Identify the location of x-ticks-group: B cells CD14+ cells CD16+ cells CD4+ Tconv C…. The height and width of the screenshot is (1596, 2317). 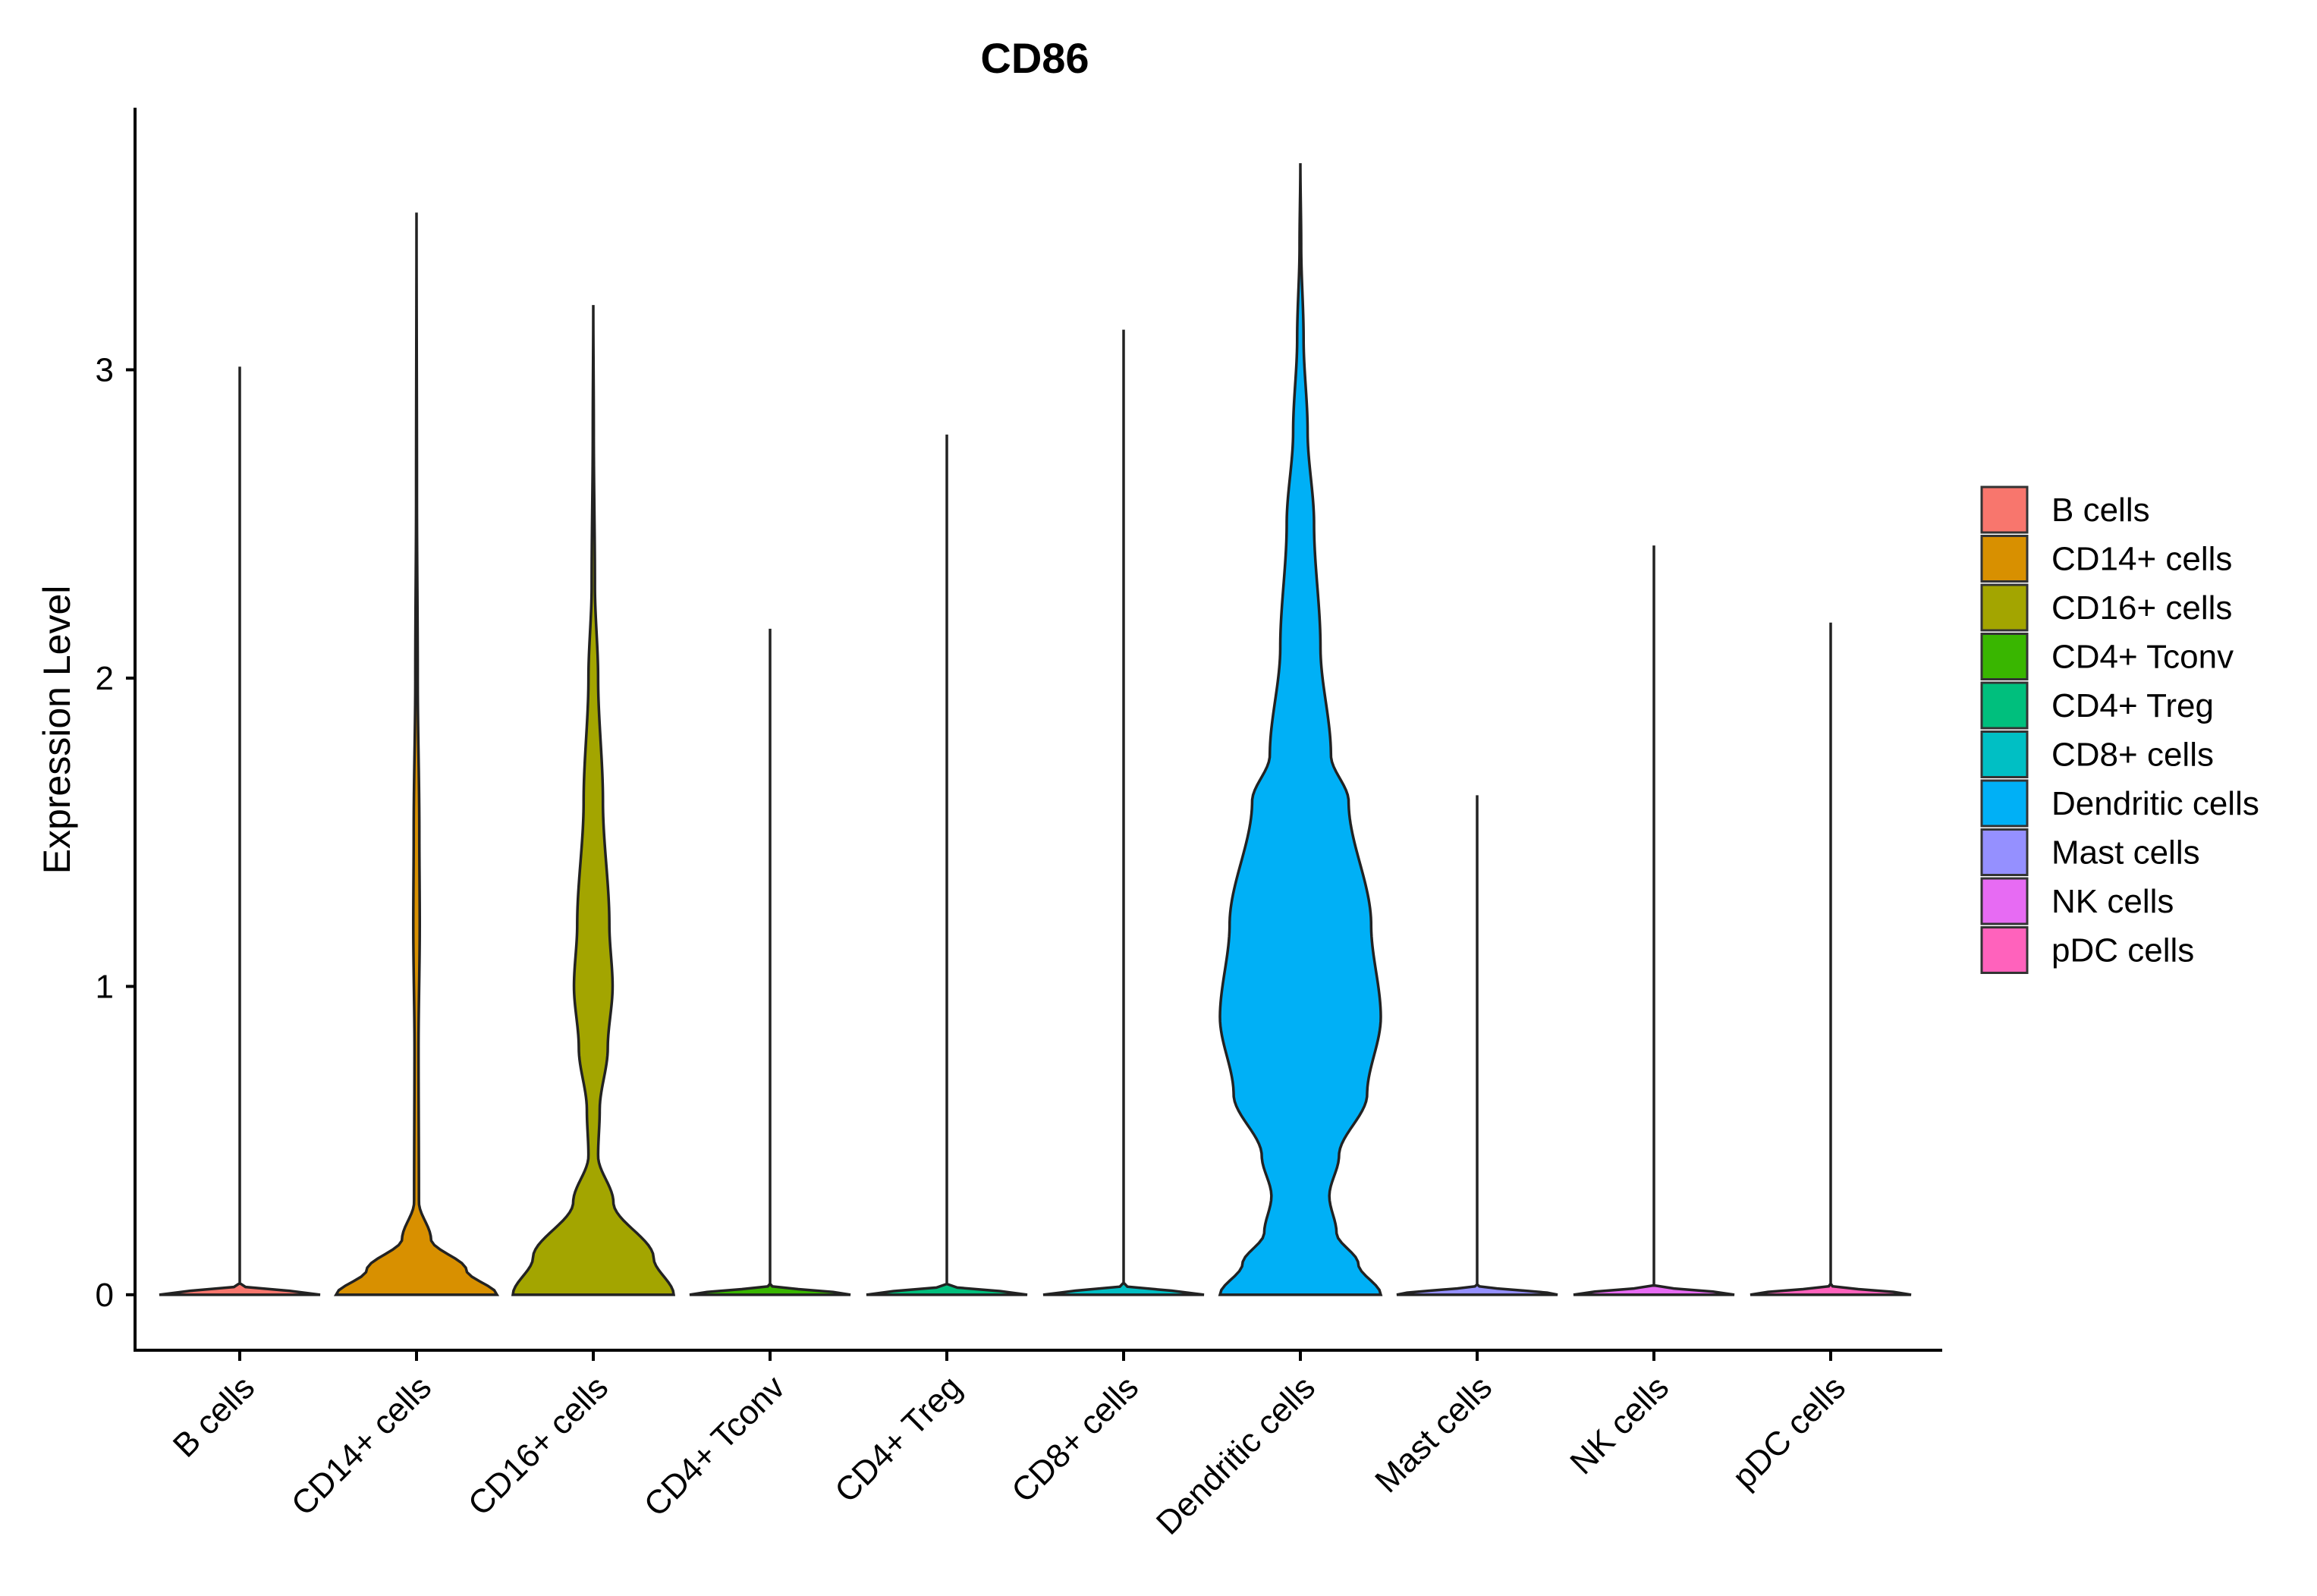
(1009, 1446).